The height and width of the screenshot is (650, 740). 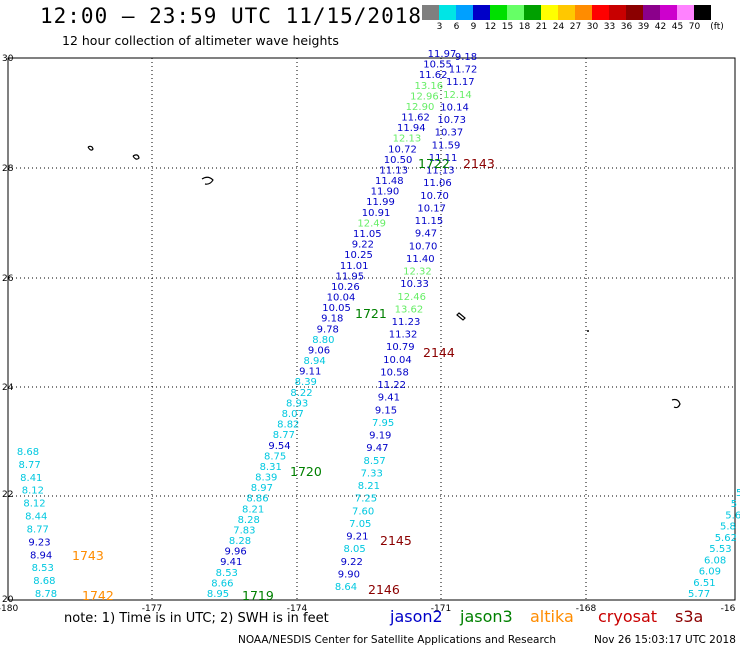 I want to click on wave-height-label: 8.28, so click(x=249, y=520).